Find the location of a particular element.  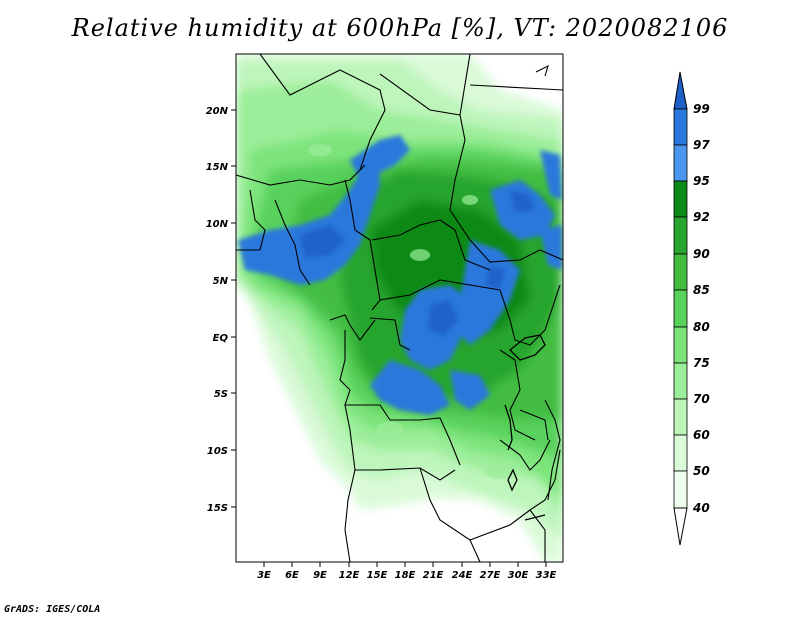

longitude-axis is located at coordinates (405, 564).